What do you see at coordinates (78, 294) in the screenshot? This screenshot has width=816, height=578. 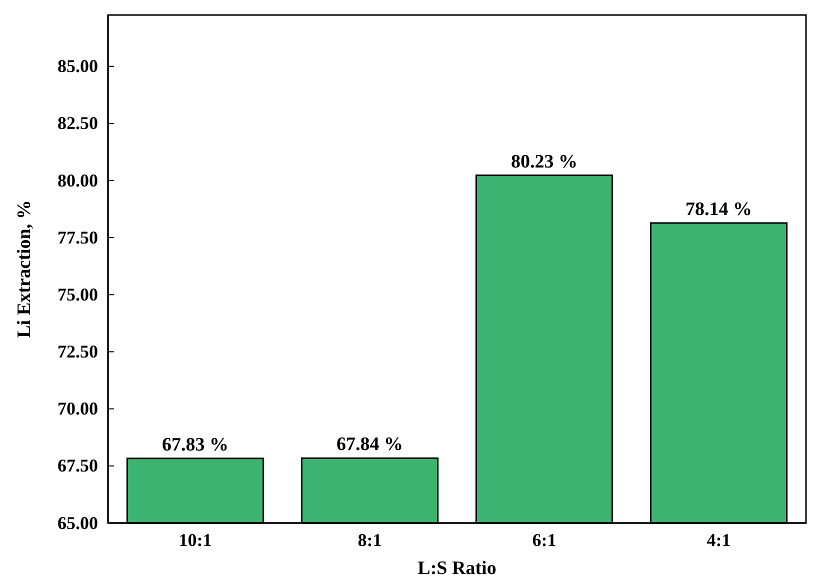 I see `y-tick-label: 75.00` at bounding box center [78, 294].